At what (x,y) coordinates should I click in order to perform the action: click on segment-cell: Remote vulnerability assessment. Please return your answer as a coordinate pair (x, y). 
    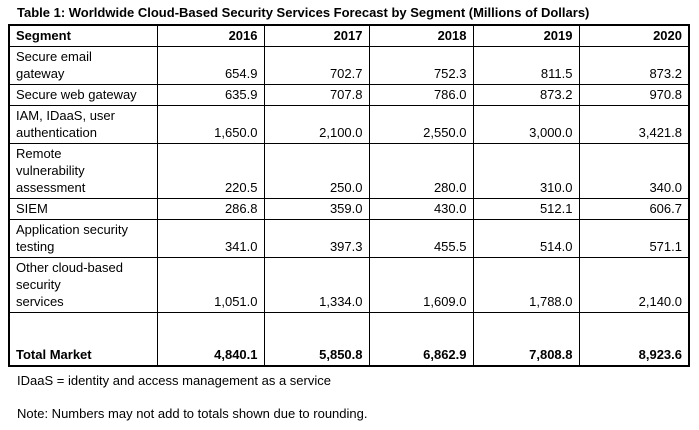
    Looking at the image, I should click on (83, 171).